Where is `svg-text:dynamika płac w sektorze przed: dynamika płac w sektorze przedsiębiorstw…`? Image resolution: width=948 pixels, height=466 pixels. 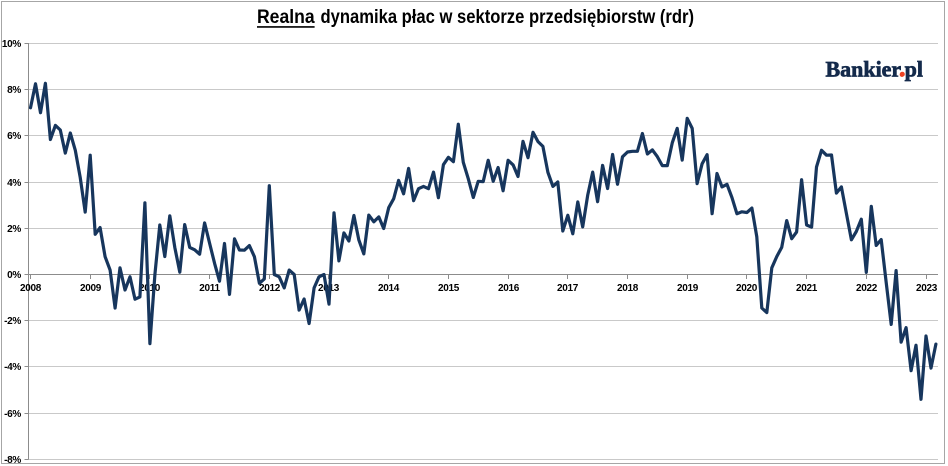 svg-text:dynamika płac w sektorze przed: dynamika płac w sektorze przedsiębiorstw… is located at coordinates (508, 17).